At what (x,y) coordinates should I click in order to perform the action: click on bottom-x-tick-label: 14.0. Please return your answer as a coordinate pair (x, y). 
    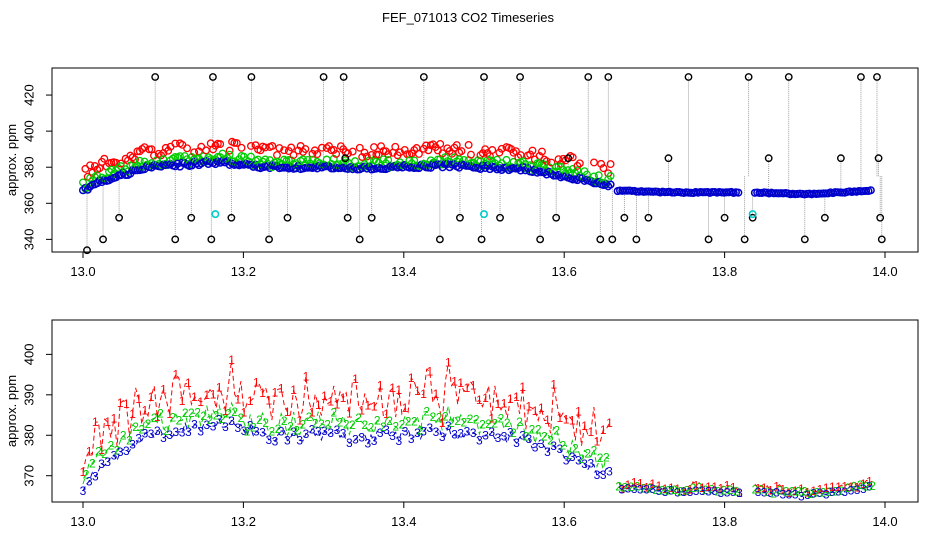
    Looking at the image, I should click on (884, 521).